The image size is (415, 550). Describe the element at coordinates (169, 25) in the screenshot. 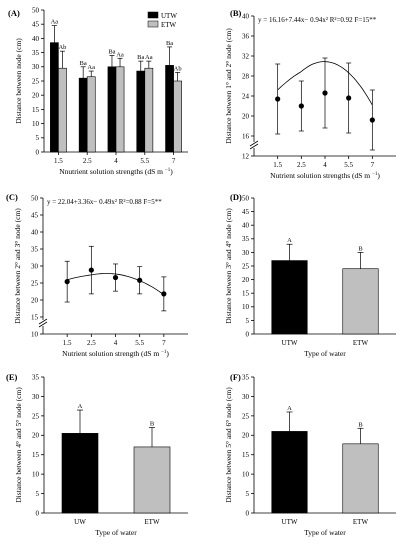

I see `legend-label: ETW` at that location.